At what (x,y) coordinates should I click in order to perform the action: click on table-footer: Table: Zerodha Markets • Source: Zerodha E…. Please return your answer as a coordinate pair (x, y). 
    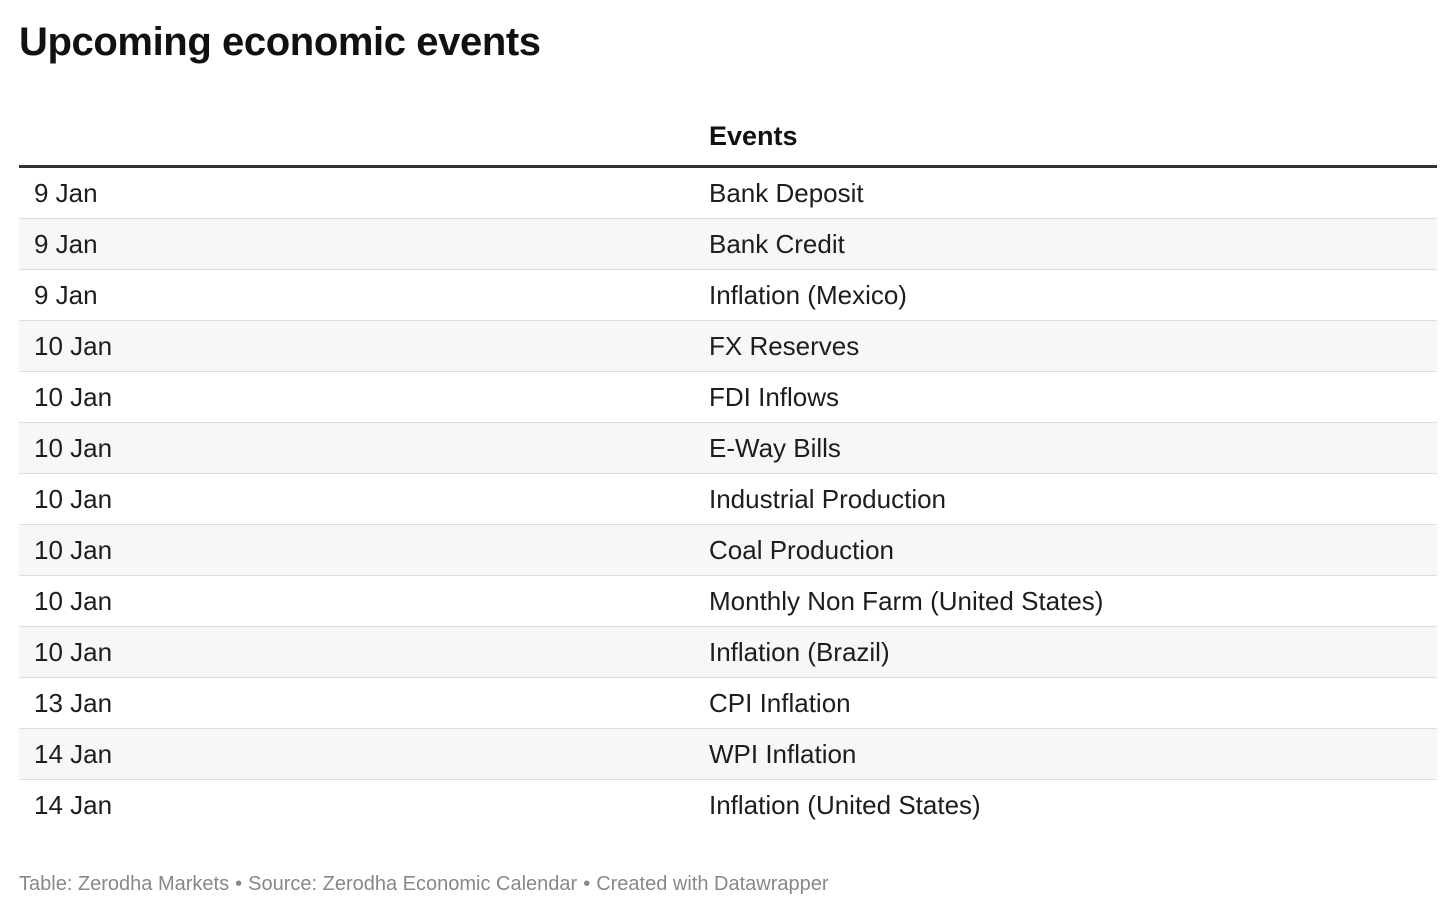
    Looking at the image, I should click on (424, 884).